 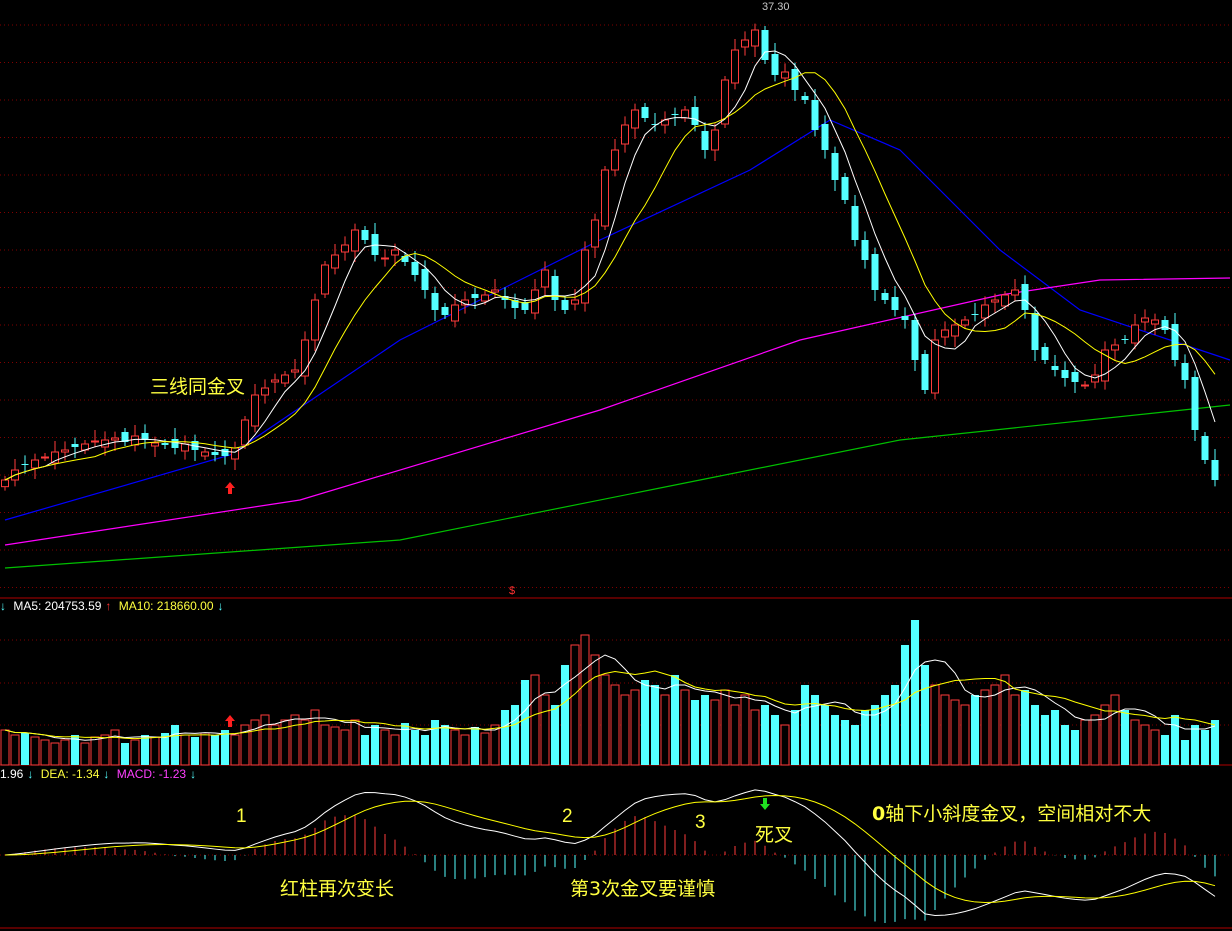 What do you see at coordinates (230, 488) in the screenshot?
I see `arrow-up-icon` at bounding box center [230, 488].